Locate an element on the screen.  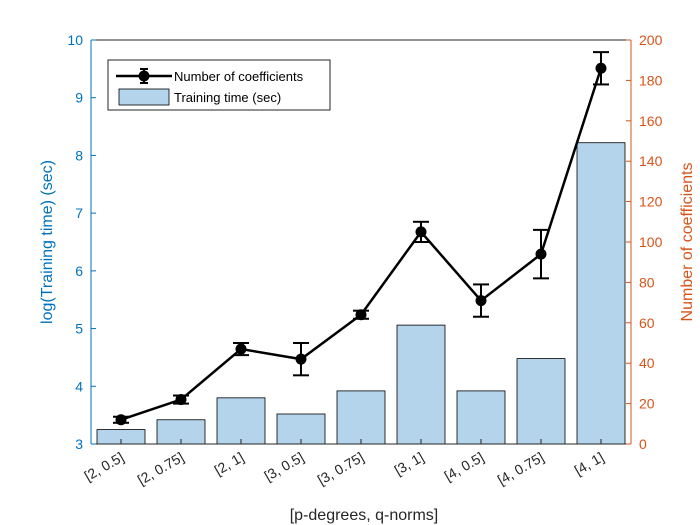
left-y-tick-label: 8 is located at coordinates (79, 155).